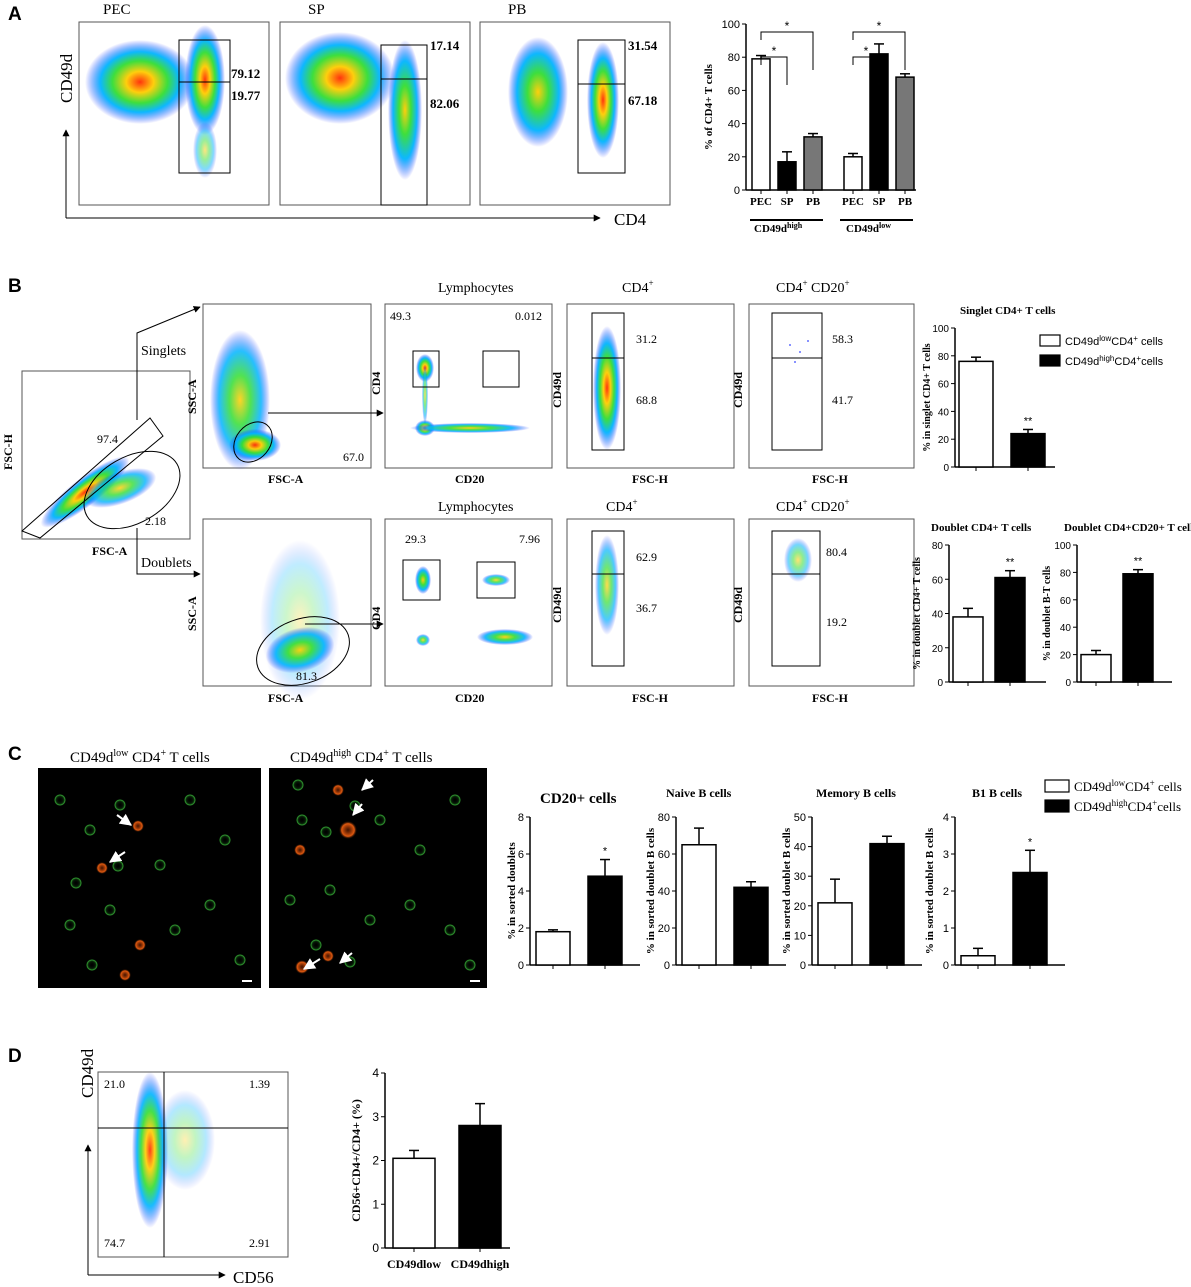 Image resolution: width=1191 pixels, height=1287 pixels. I want to click on b-ssc-ylabel-2: SSC-A, so click(192, 613).